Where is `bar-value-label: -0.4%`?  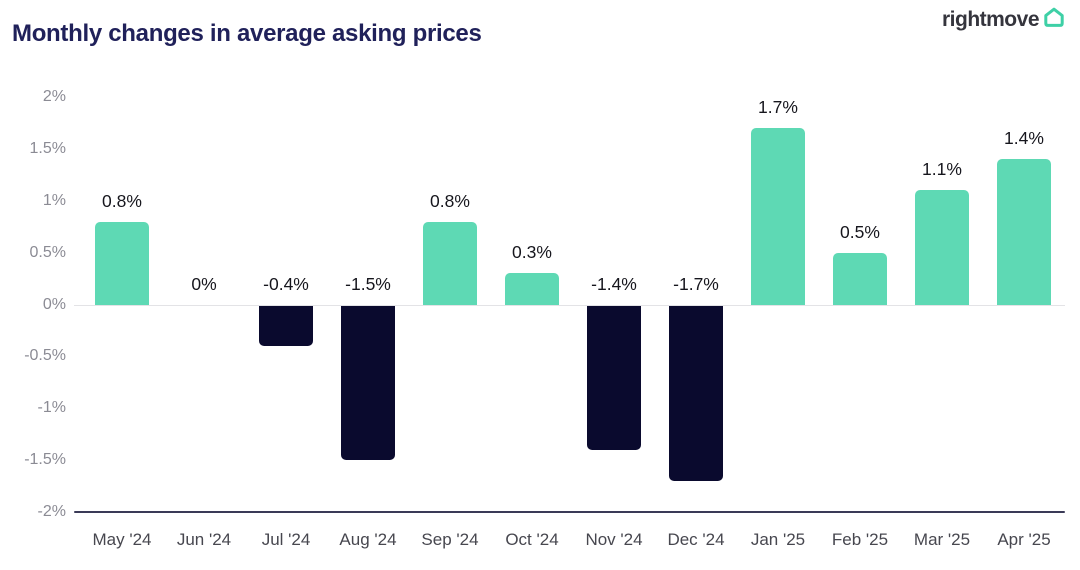
bar-value-label: -0.4% is located at coordinates (286, 283).